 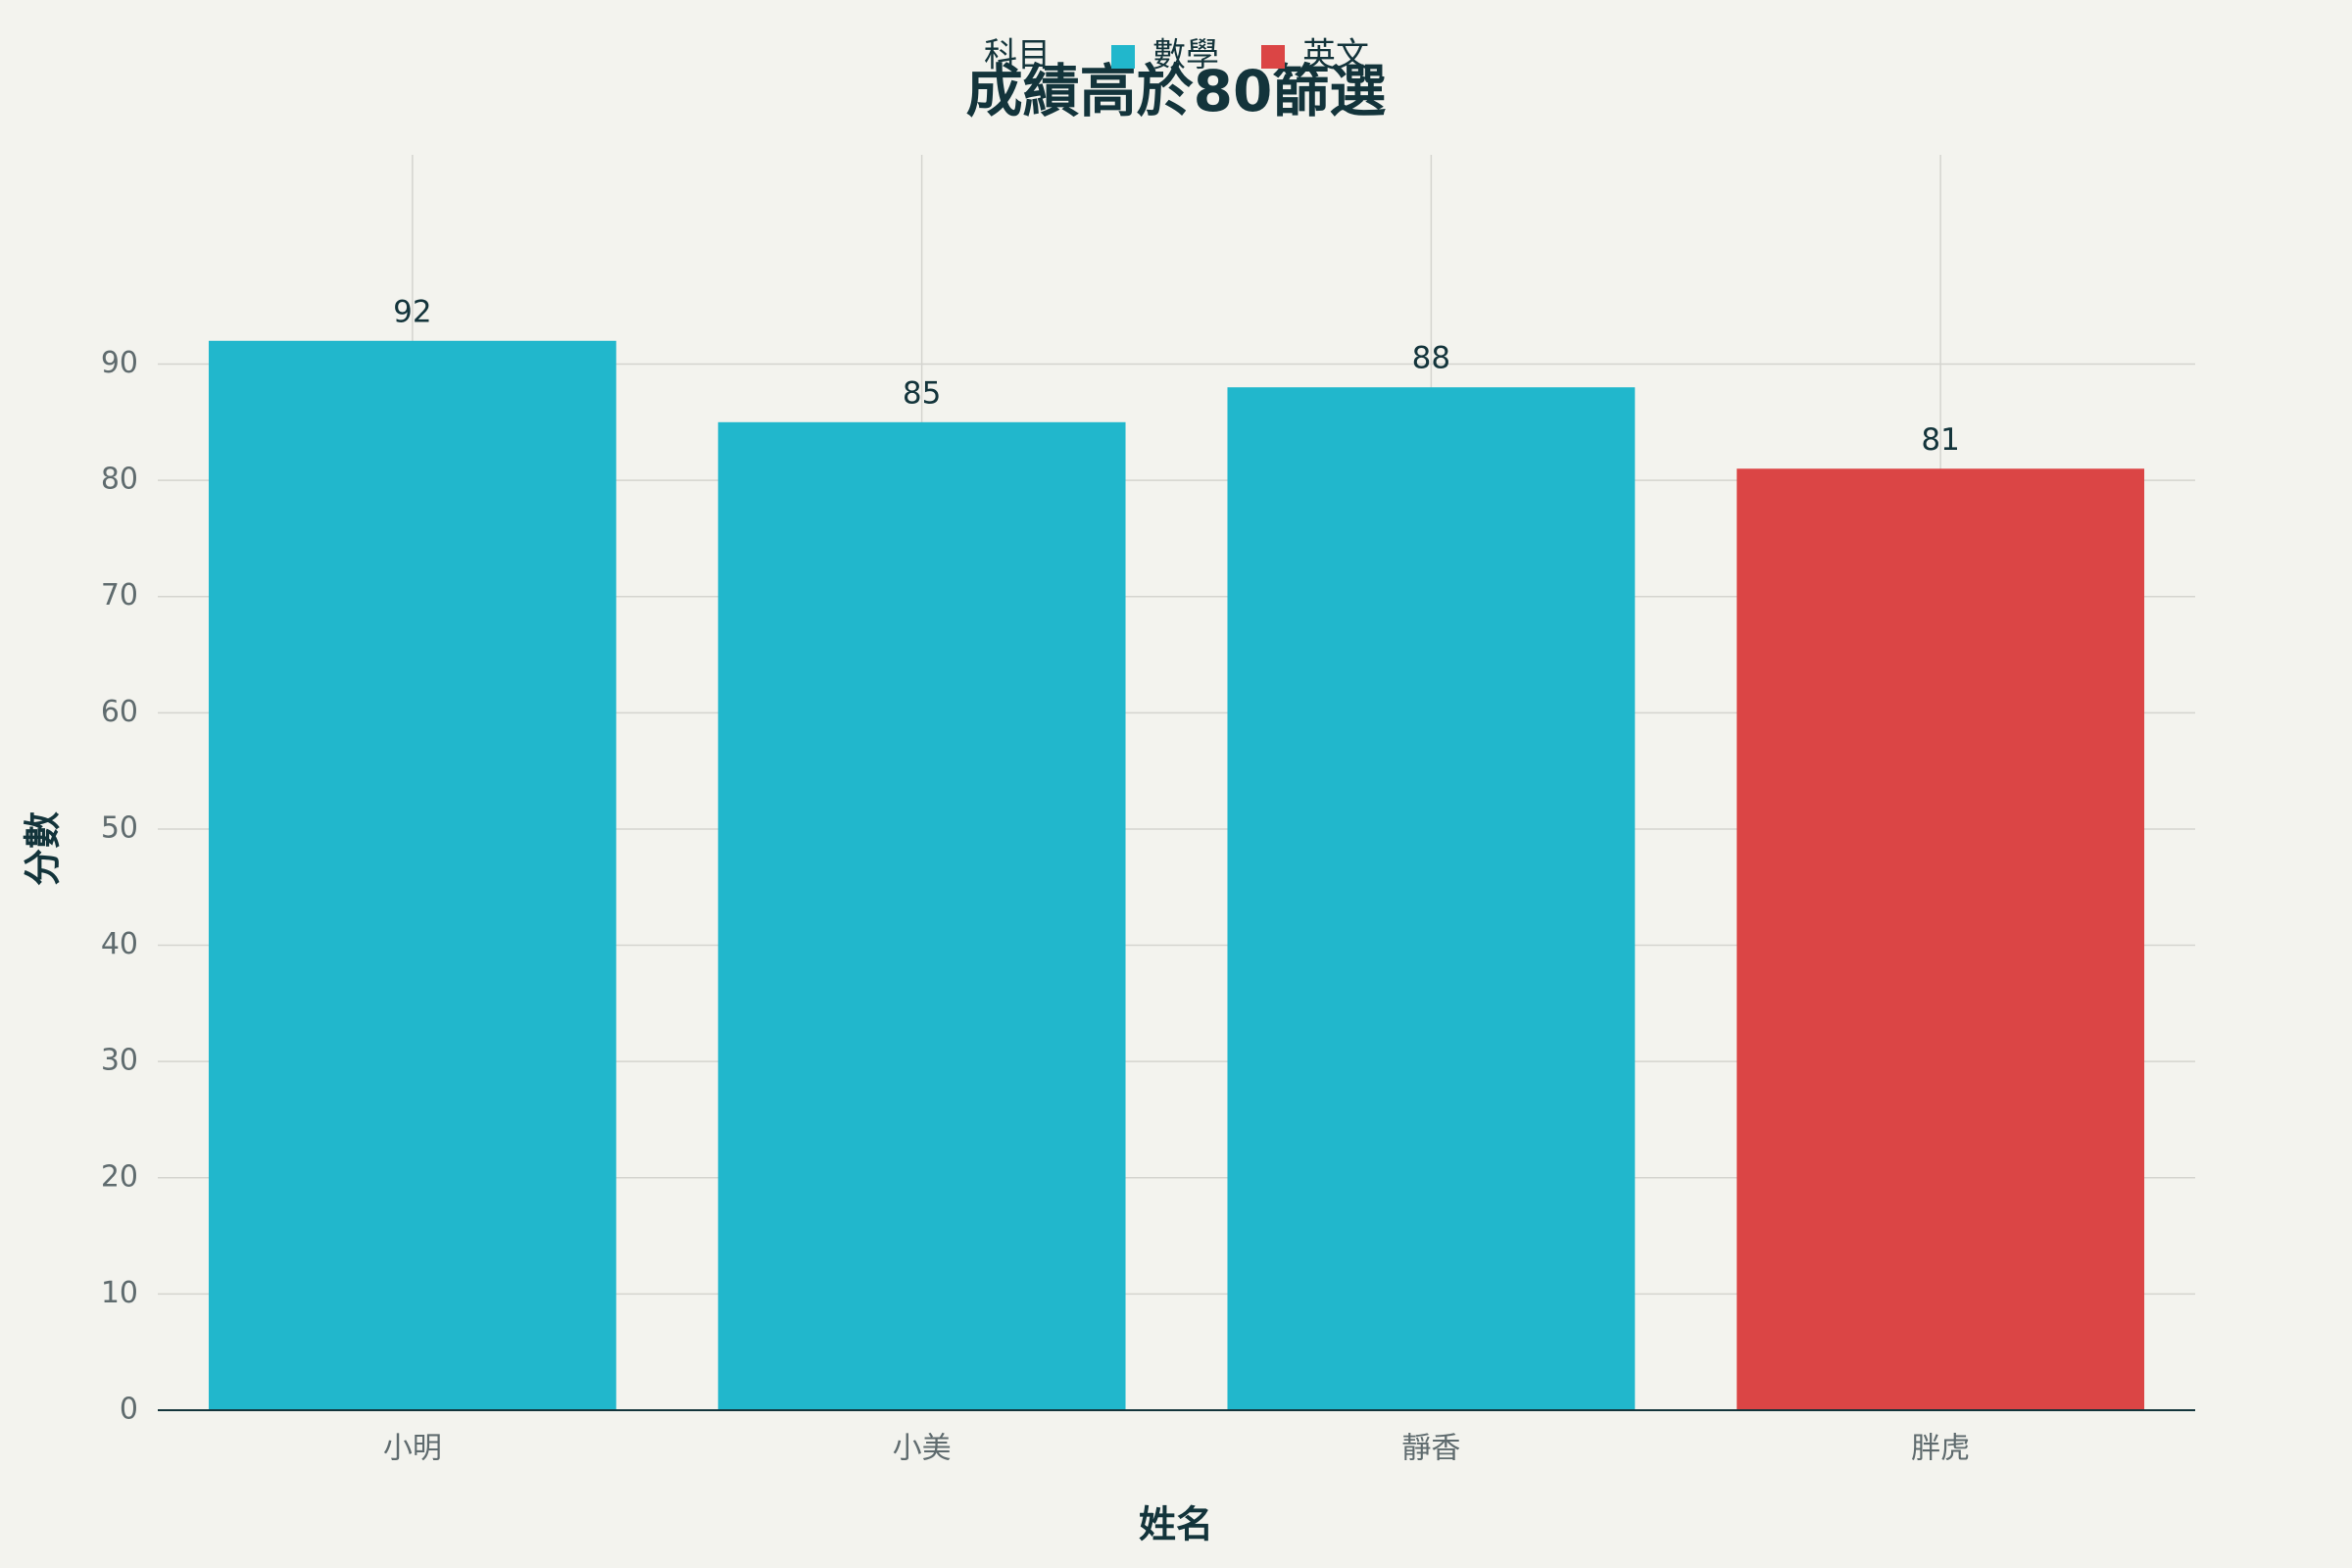 What do you see at coordinates (1335, 55) in the screenshot?
I see `legend-label: 英文` at bounding box center [1335, 55].